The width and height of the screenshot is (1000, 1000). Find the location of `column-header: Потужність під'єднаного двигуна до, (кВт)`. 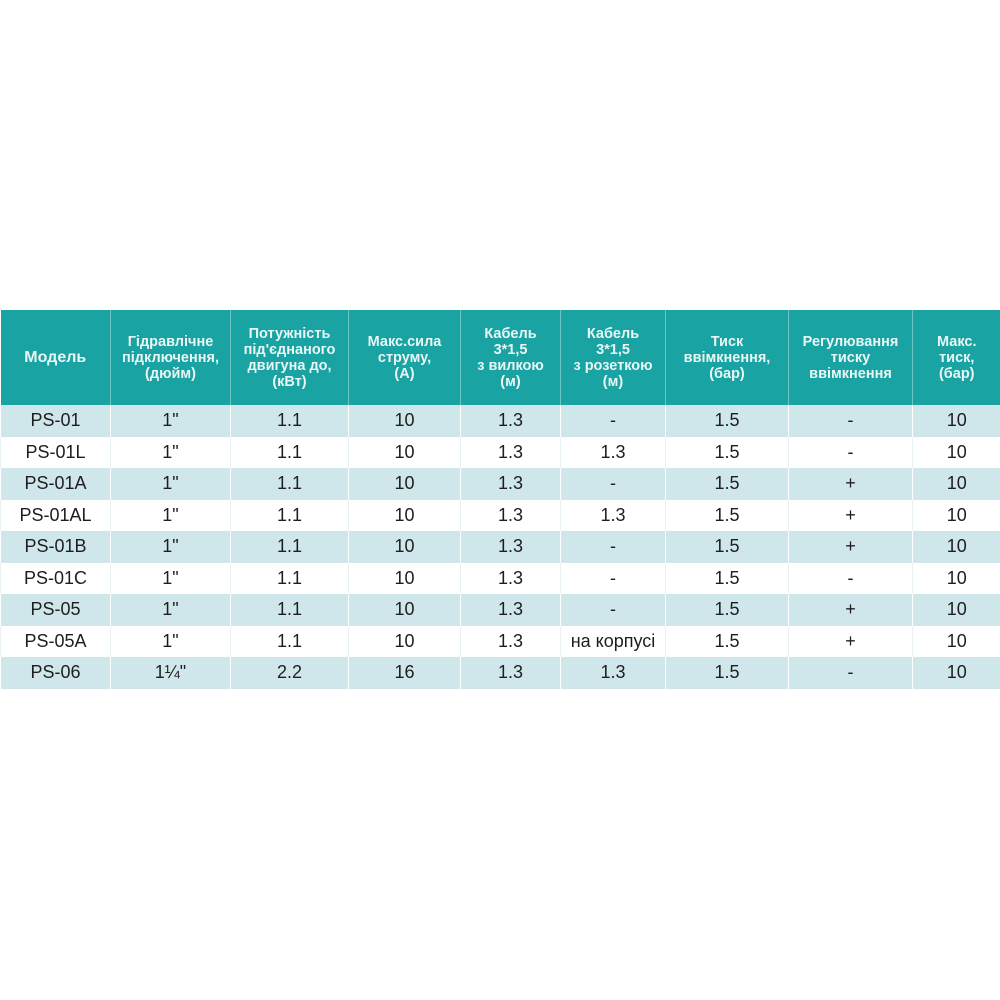

column-header: Потужність під'єднаного двигуна до, (кВт) is located at coordinates (289, 357).